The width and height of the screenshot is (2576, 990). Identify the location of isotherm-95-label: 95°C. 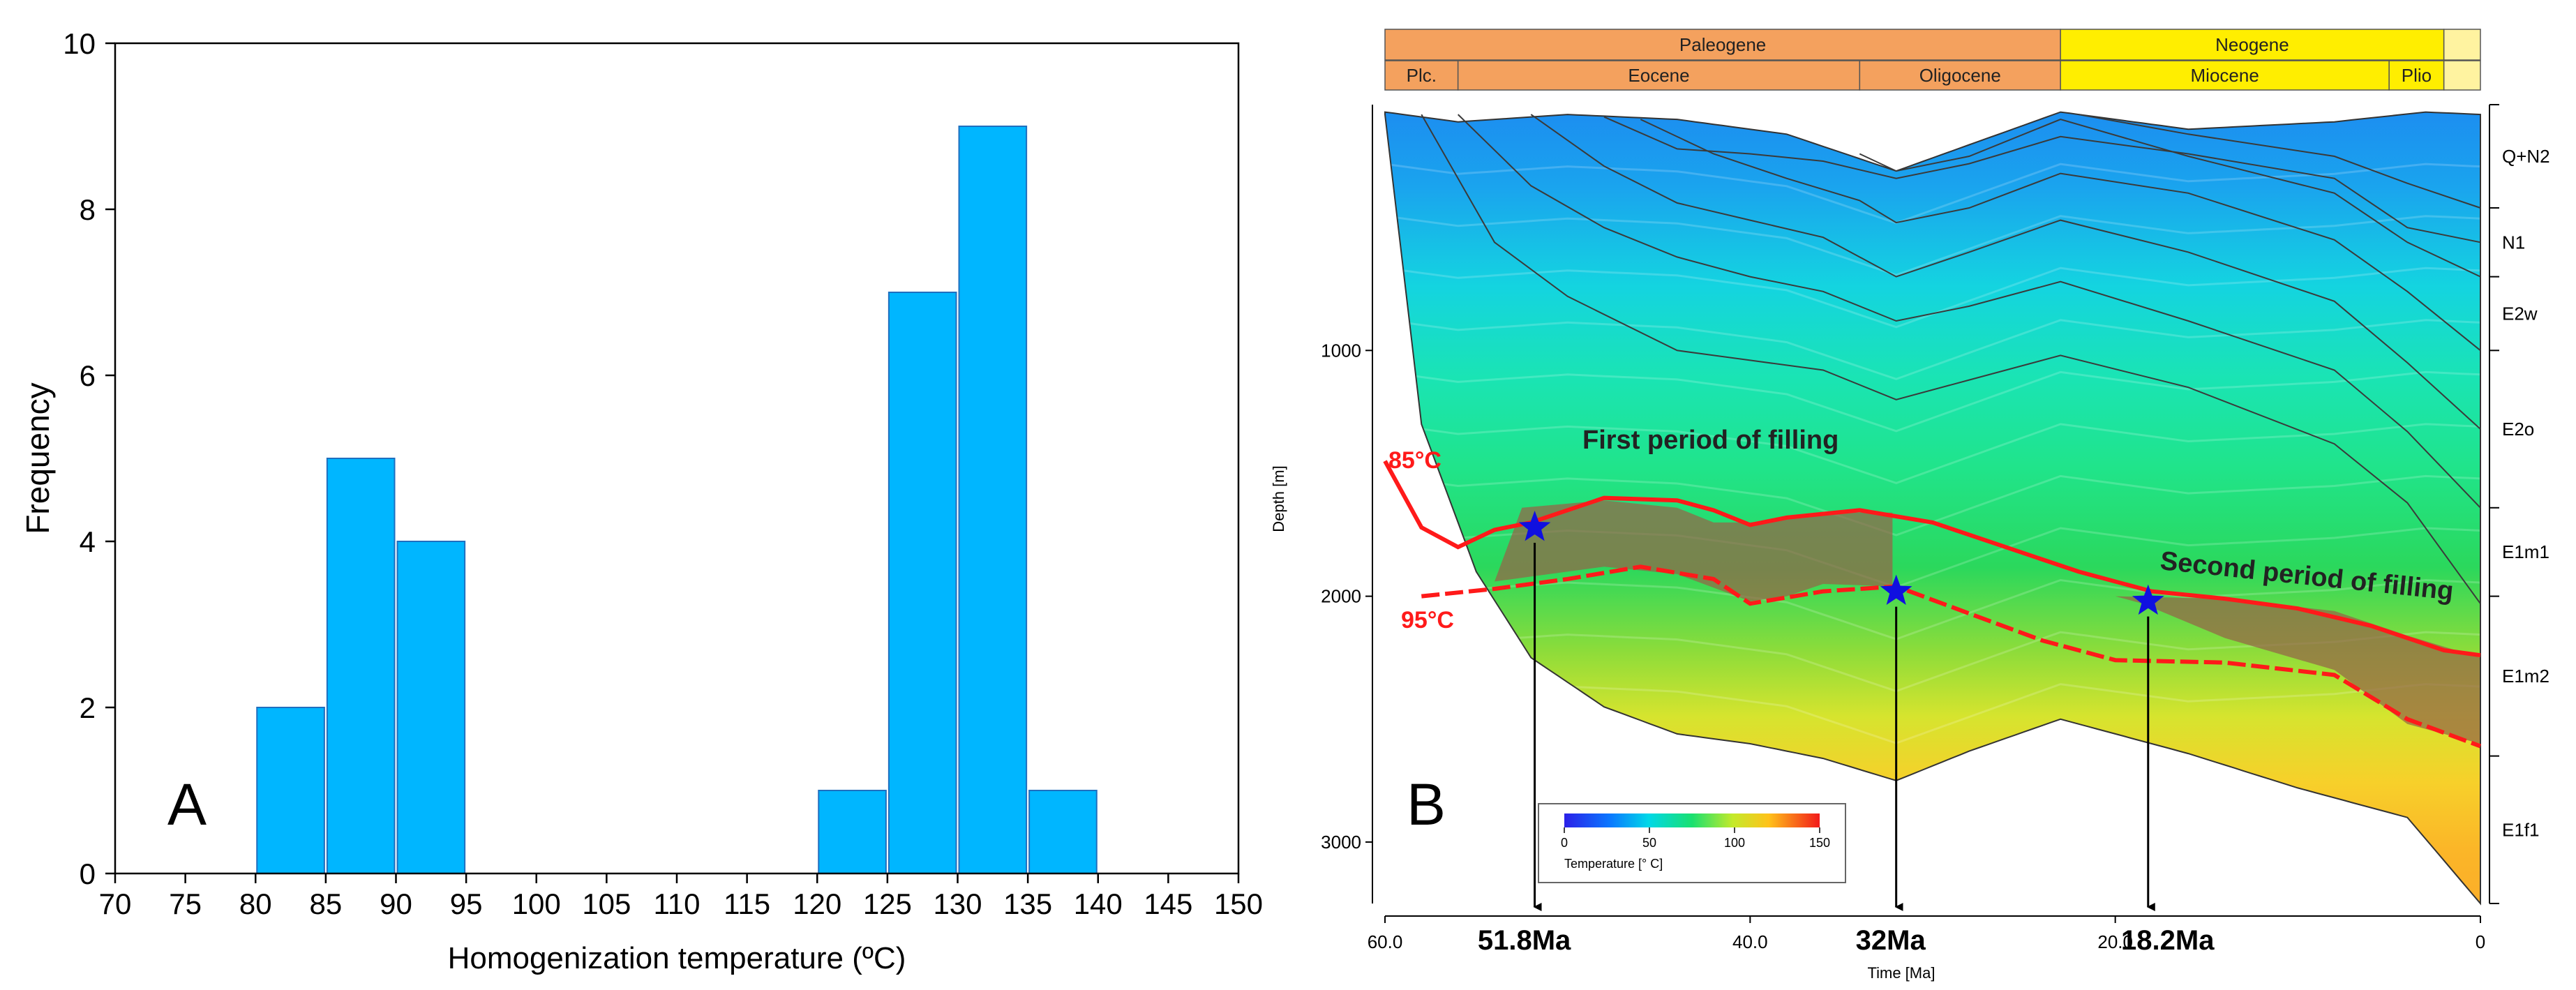
(1427, 620).